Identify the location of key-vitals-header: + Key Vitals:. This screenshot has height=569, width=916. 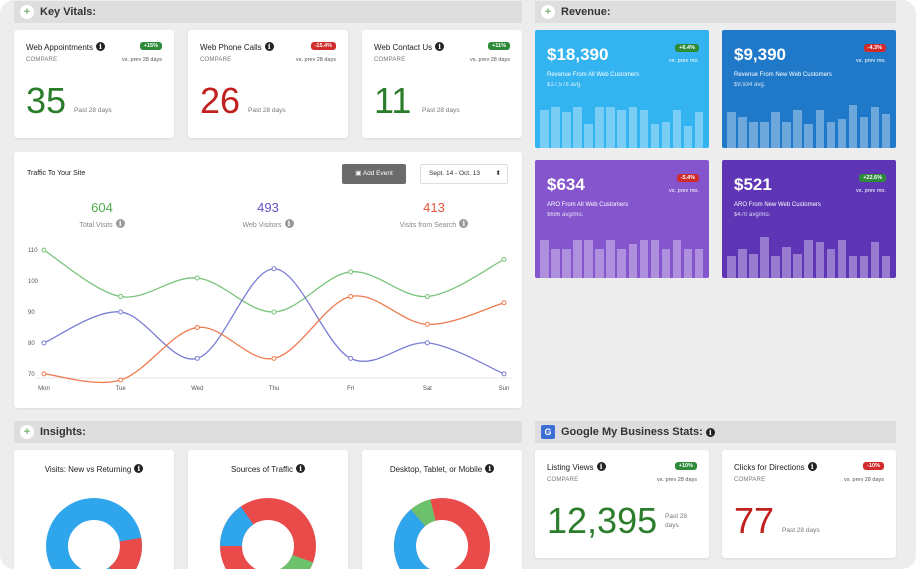
(268, 12).